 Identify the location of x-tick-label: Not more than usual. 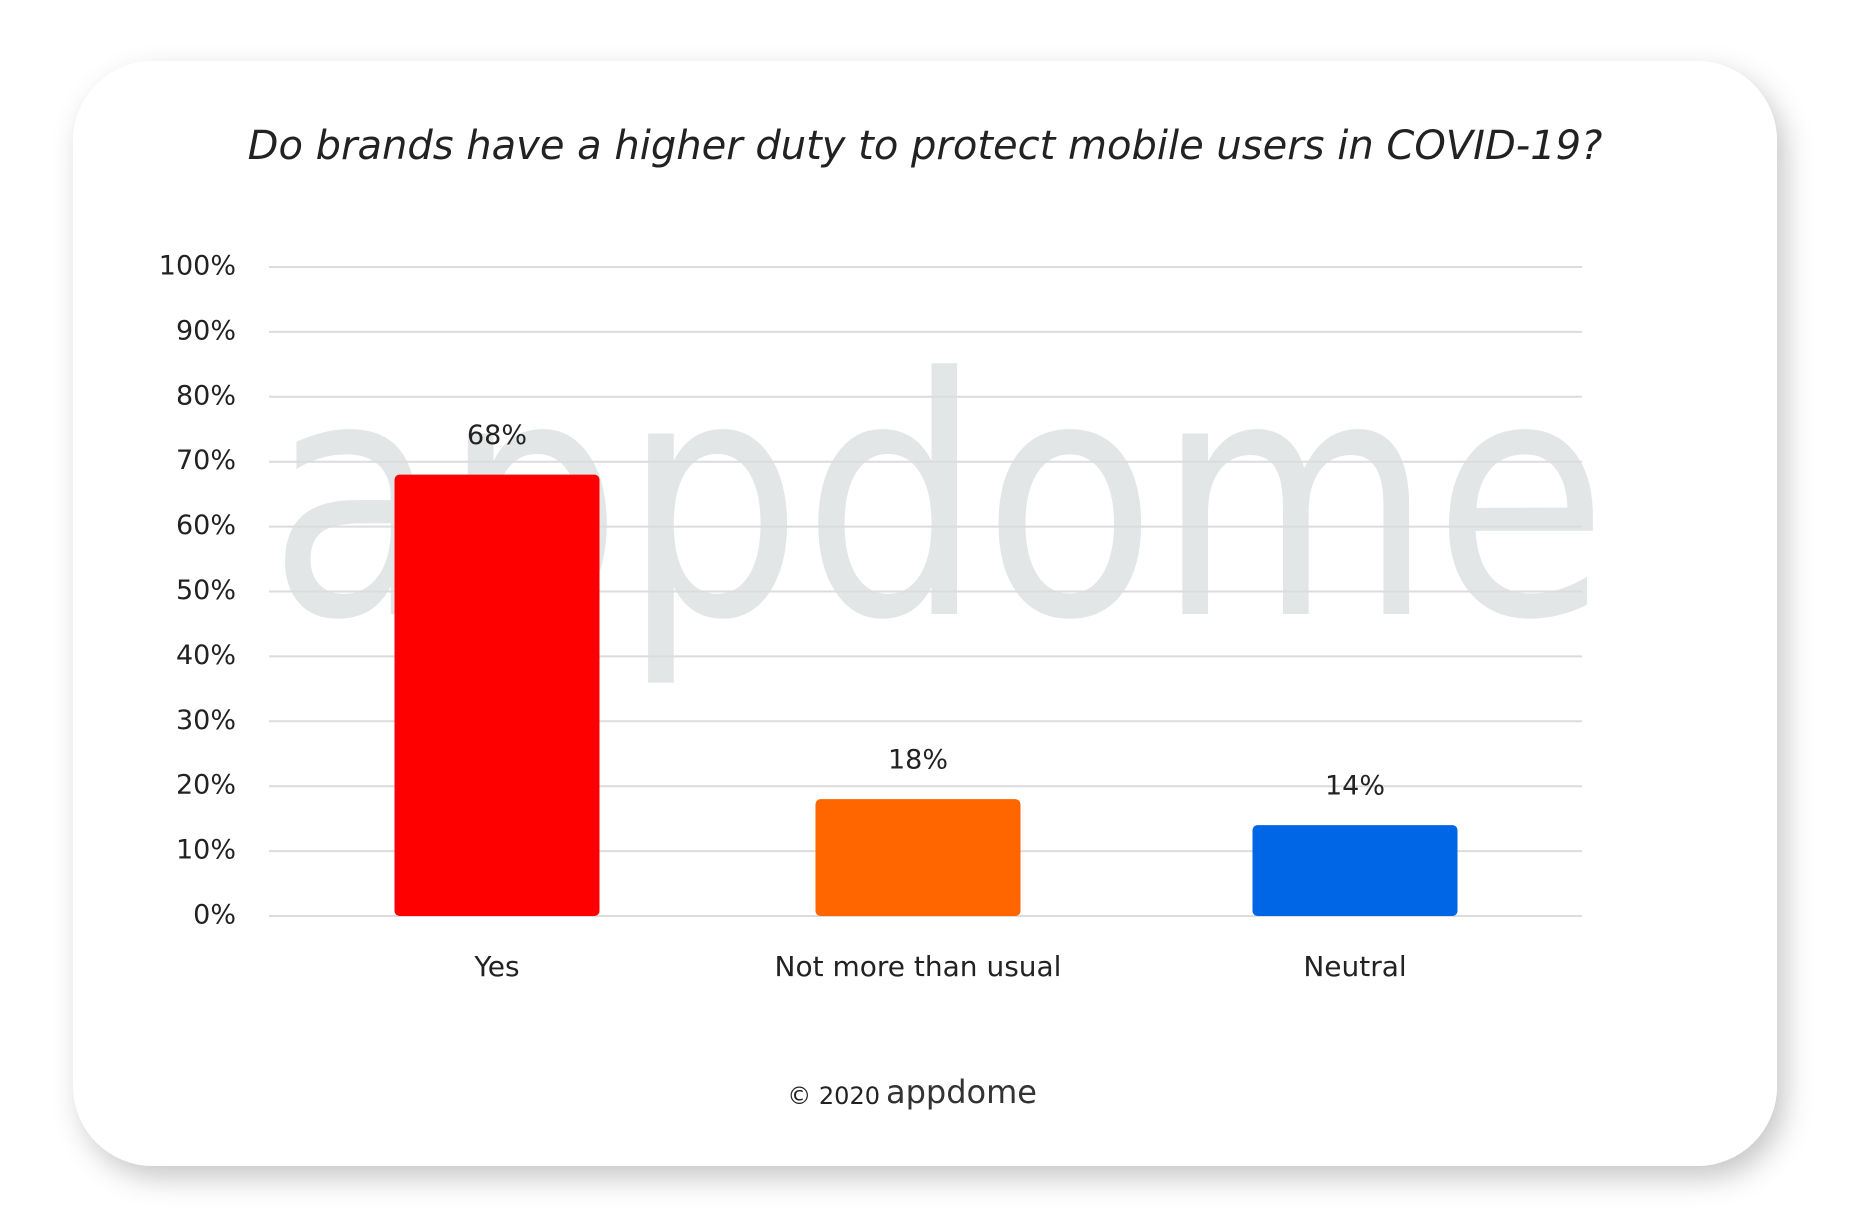
(918, 966).